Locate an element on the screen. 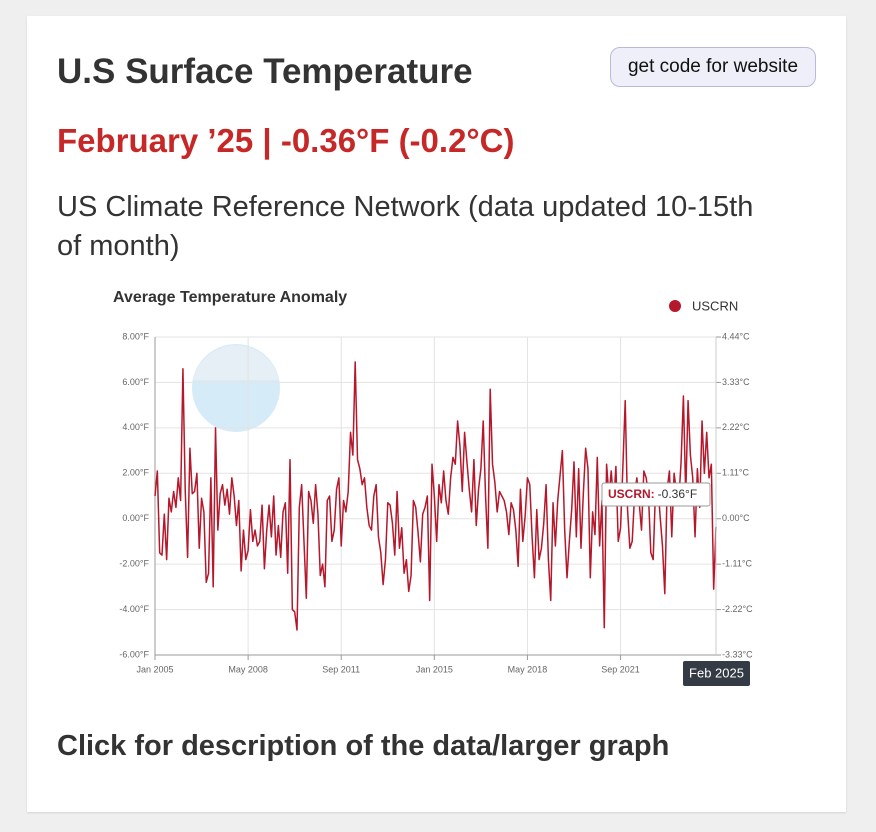  current-value: February ’25 | -0.36°F (-0.2°C) is located at coordinates (286, 140).